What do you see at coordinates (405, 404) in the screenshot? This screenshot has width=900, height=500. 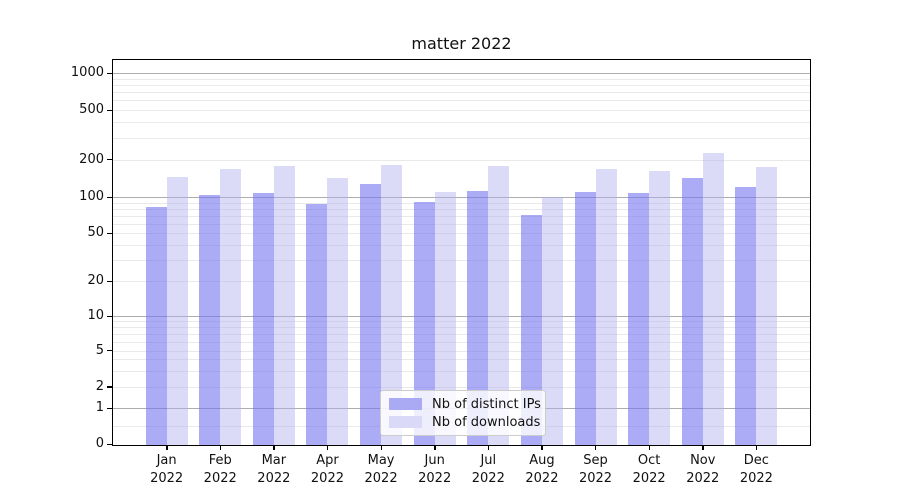 I see `legend-swatch-distinct-ips` at bounding box center [405, 404].